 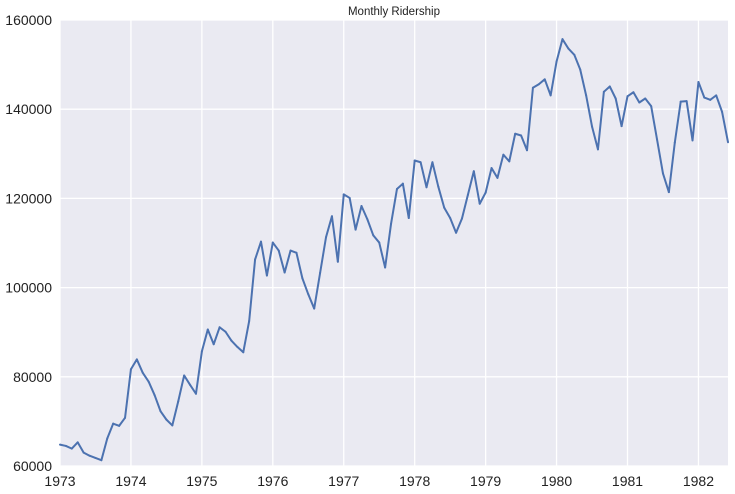 I want to click on x-tick-label: 1981, so click(x=627, y=481).